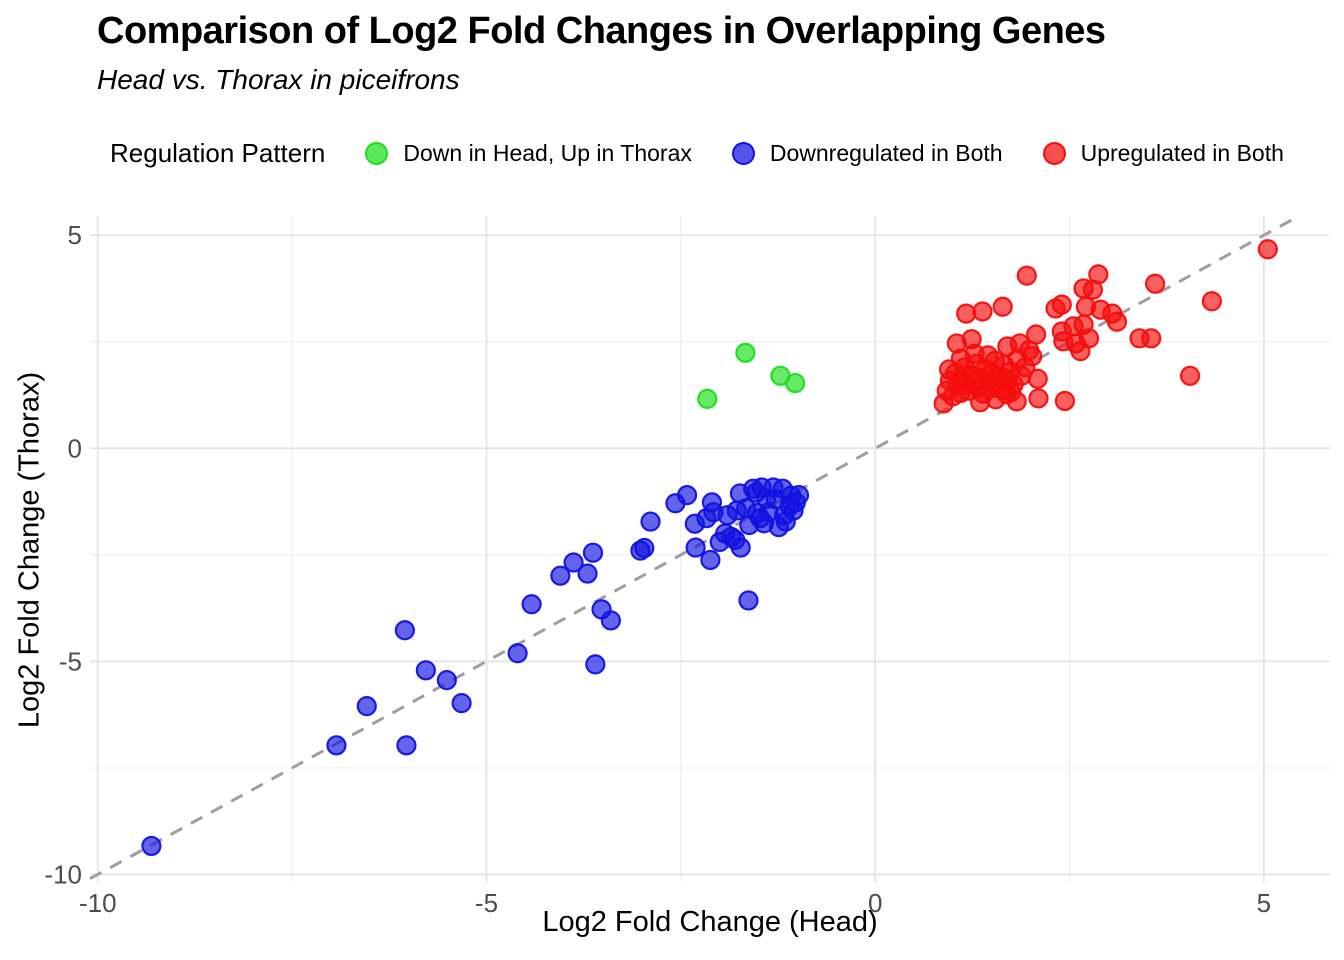 Image resolution: width=1344 pixels, height=960 pixels. What do you see at coordinates (743, 153) in the screenshot?
I see `blue-dot-icon` at bounding box center [743, 153].